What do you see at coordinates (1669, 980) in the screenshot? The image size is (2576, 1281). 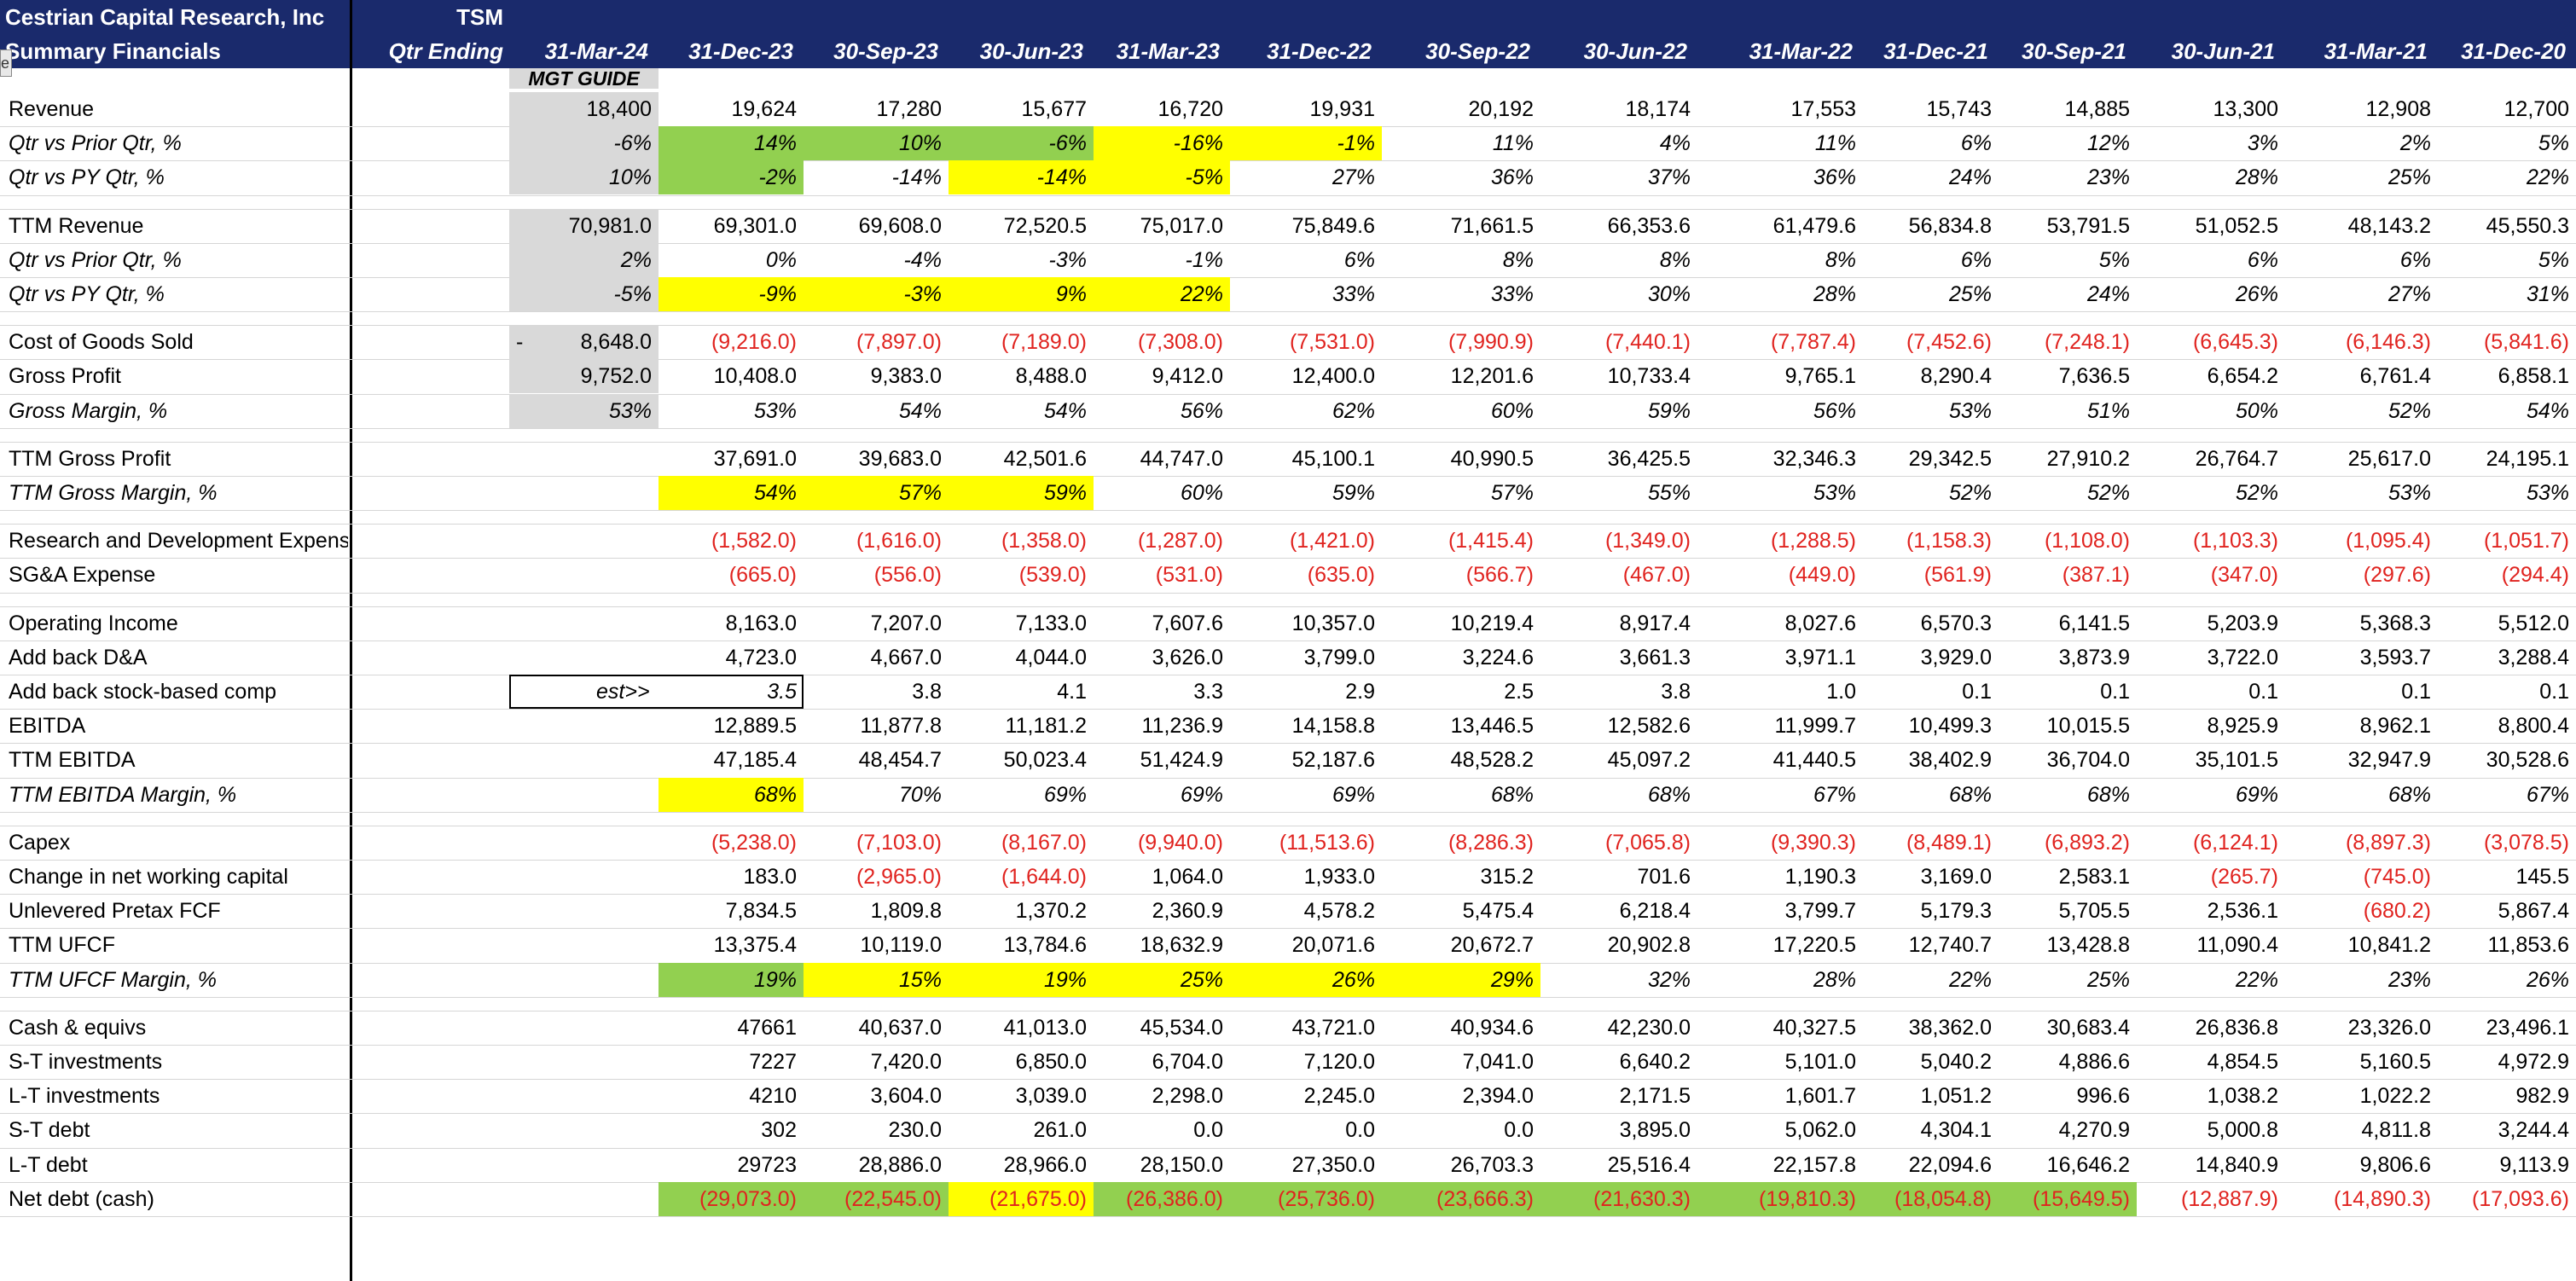 I see `data-cell: 32%` at bounding box center [1669, 980].